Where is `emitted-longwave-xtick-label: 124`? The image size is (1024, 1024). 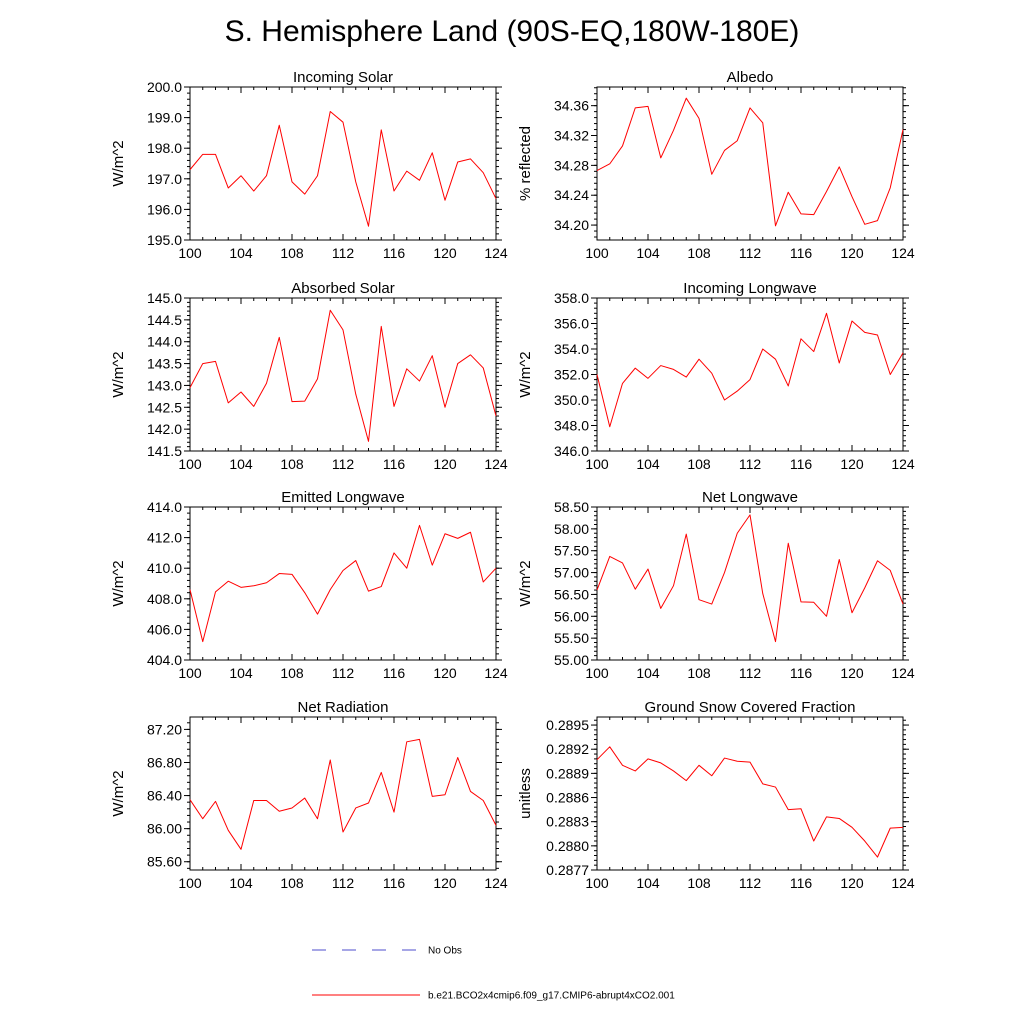
emitted-longwave-xtick-label: 124 is located at coordinates (496, 673).